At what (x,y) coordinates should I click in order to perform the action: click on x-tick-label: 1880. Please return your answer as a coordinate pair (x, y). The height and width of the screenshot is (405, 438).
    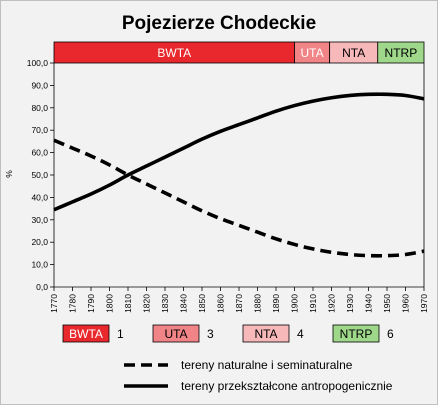
    Looking at the image, I should click on (258, 303).